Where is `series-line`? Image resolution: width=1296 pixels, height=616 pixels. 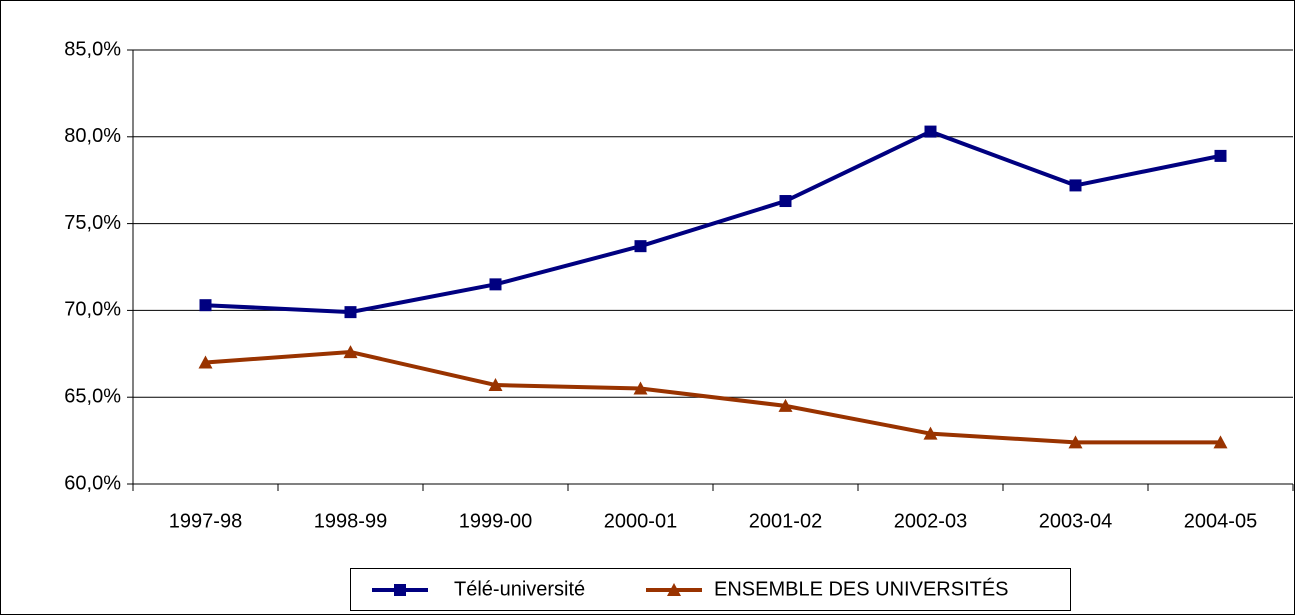 series-line is located at coordinates (713, 397).